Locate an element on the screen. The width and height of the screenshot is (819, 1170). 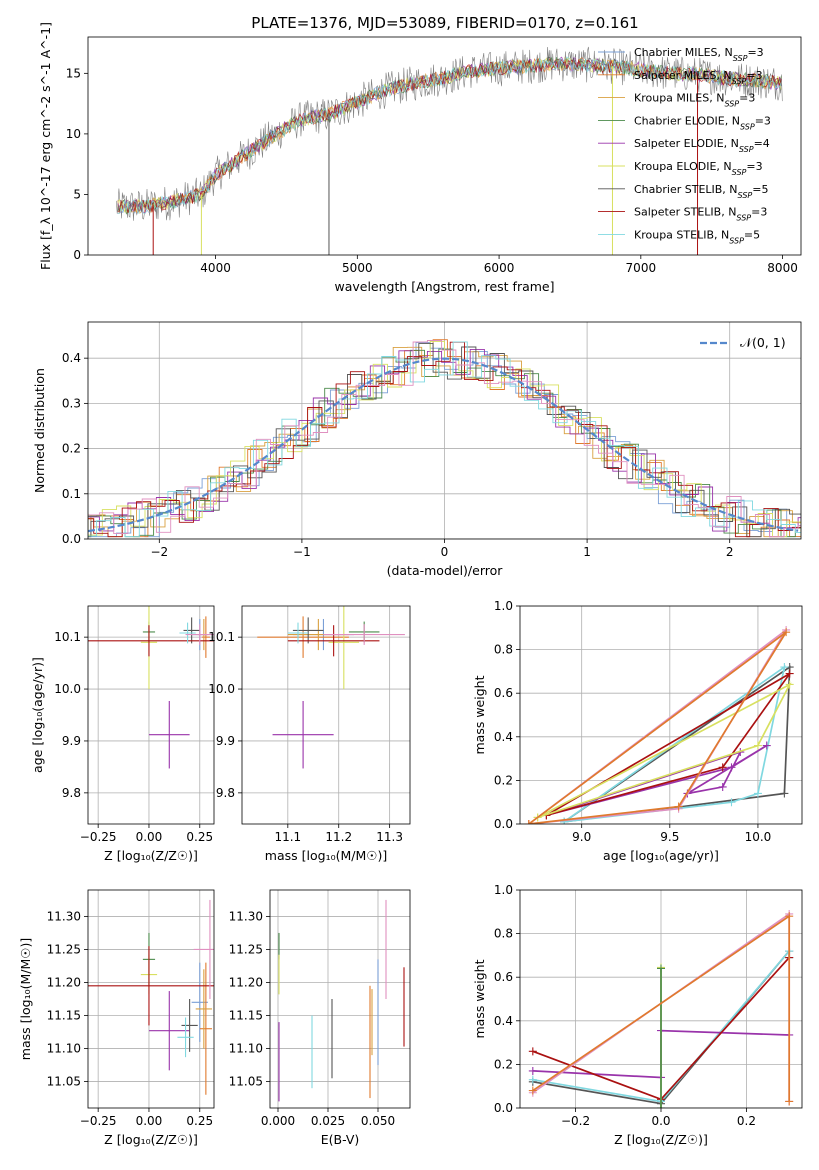
y-axis-label: mass [log₁₀(M/M☉)] is located at coordinates (25, 999).